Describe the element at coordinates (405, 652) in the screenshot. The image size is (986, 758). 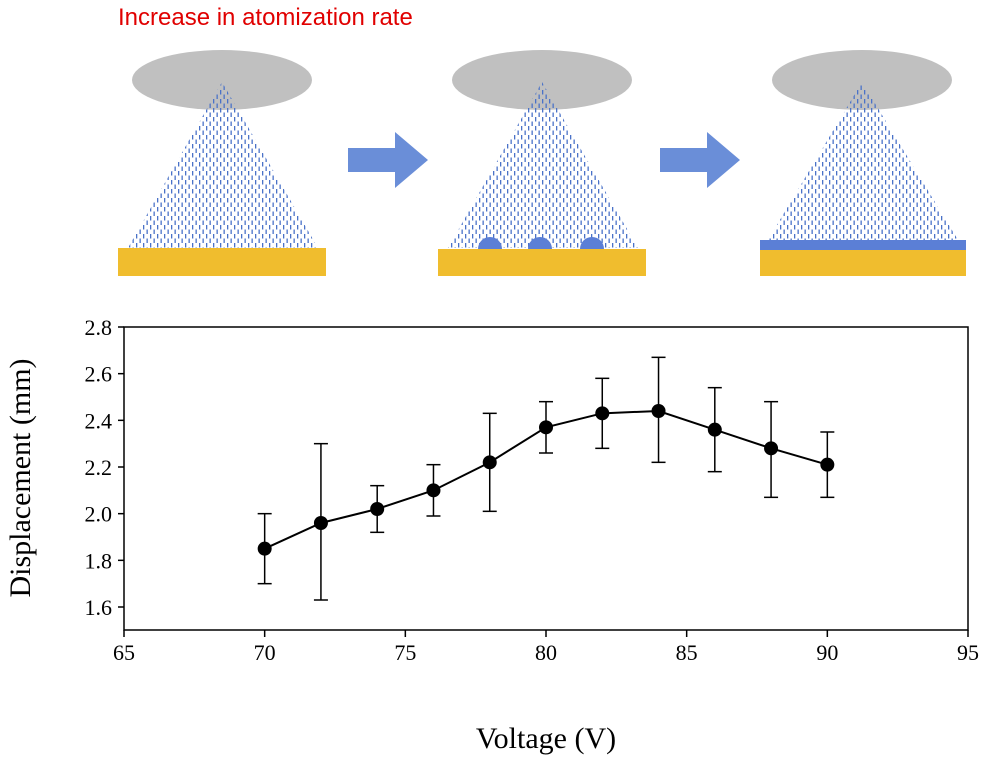
I see `x-tick-label: 75` at that location.